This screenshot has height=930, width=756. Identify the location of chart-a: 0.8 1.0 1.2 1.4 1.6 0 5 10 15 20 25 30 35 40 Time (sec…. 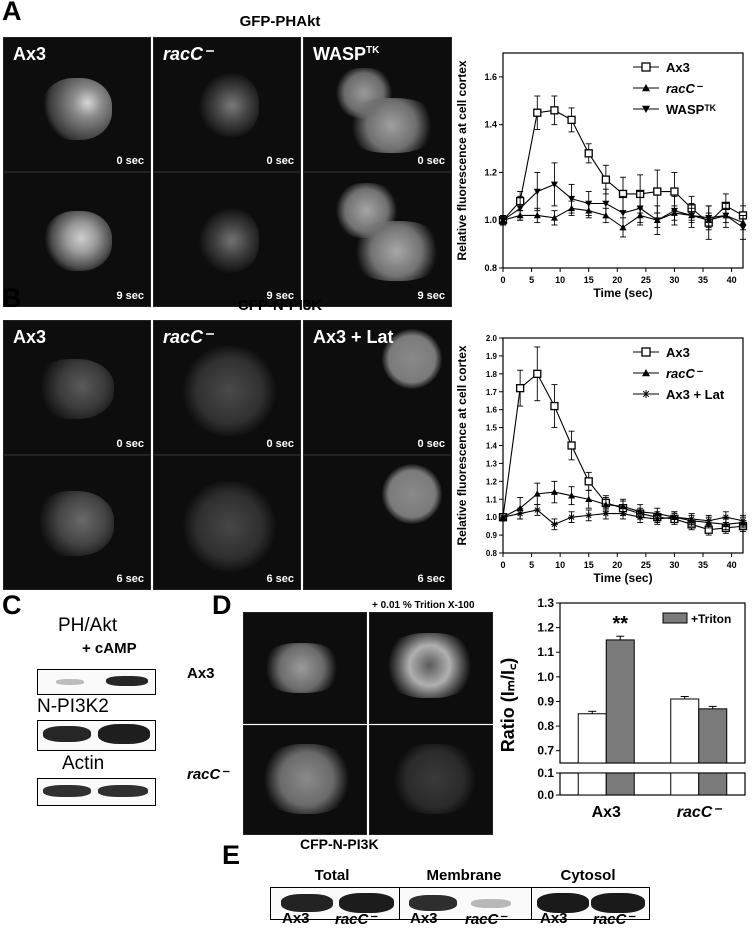
(604, 177).